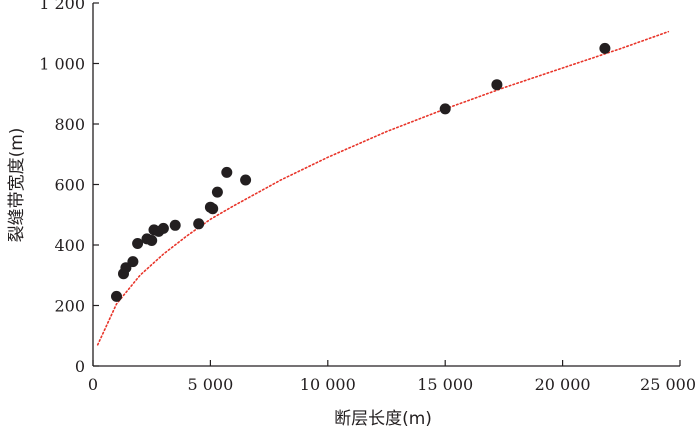 This screenshot has width=700, height=432. Describe the element at coordinates (445, 384) in the screenshot. I see `x-tick-label: 15 000` at that location.